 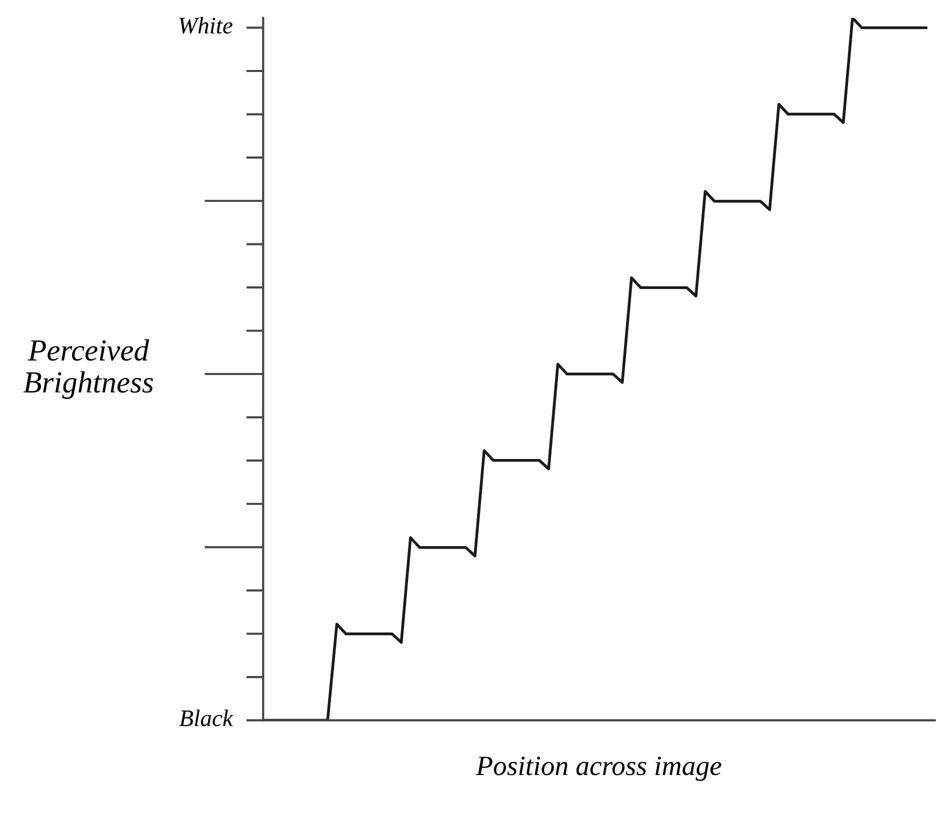 What do you see at coordinates (88, 369) in the screenshot?
I see `y-axis-title: Perceived Brightness` at bounding box center [88, 369].